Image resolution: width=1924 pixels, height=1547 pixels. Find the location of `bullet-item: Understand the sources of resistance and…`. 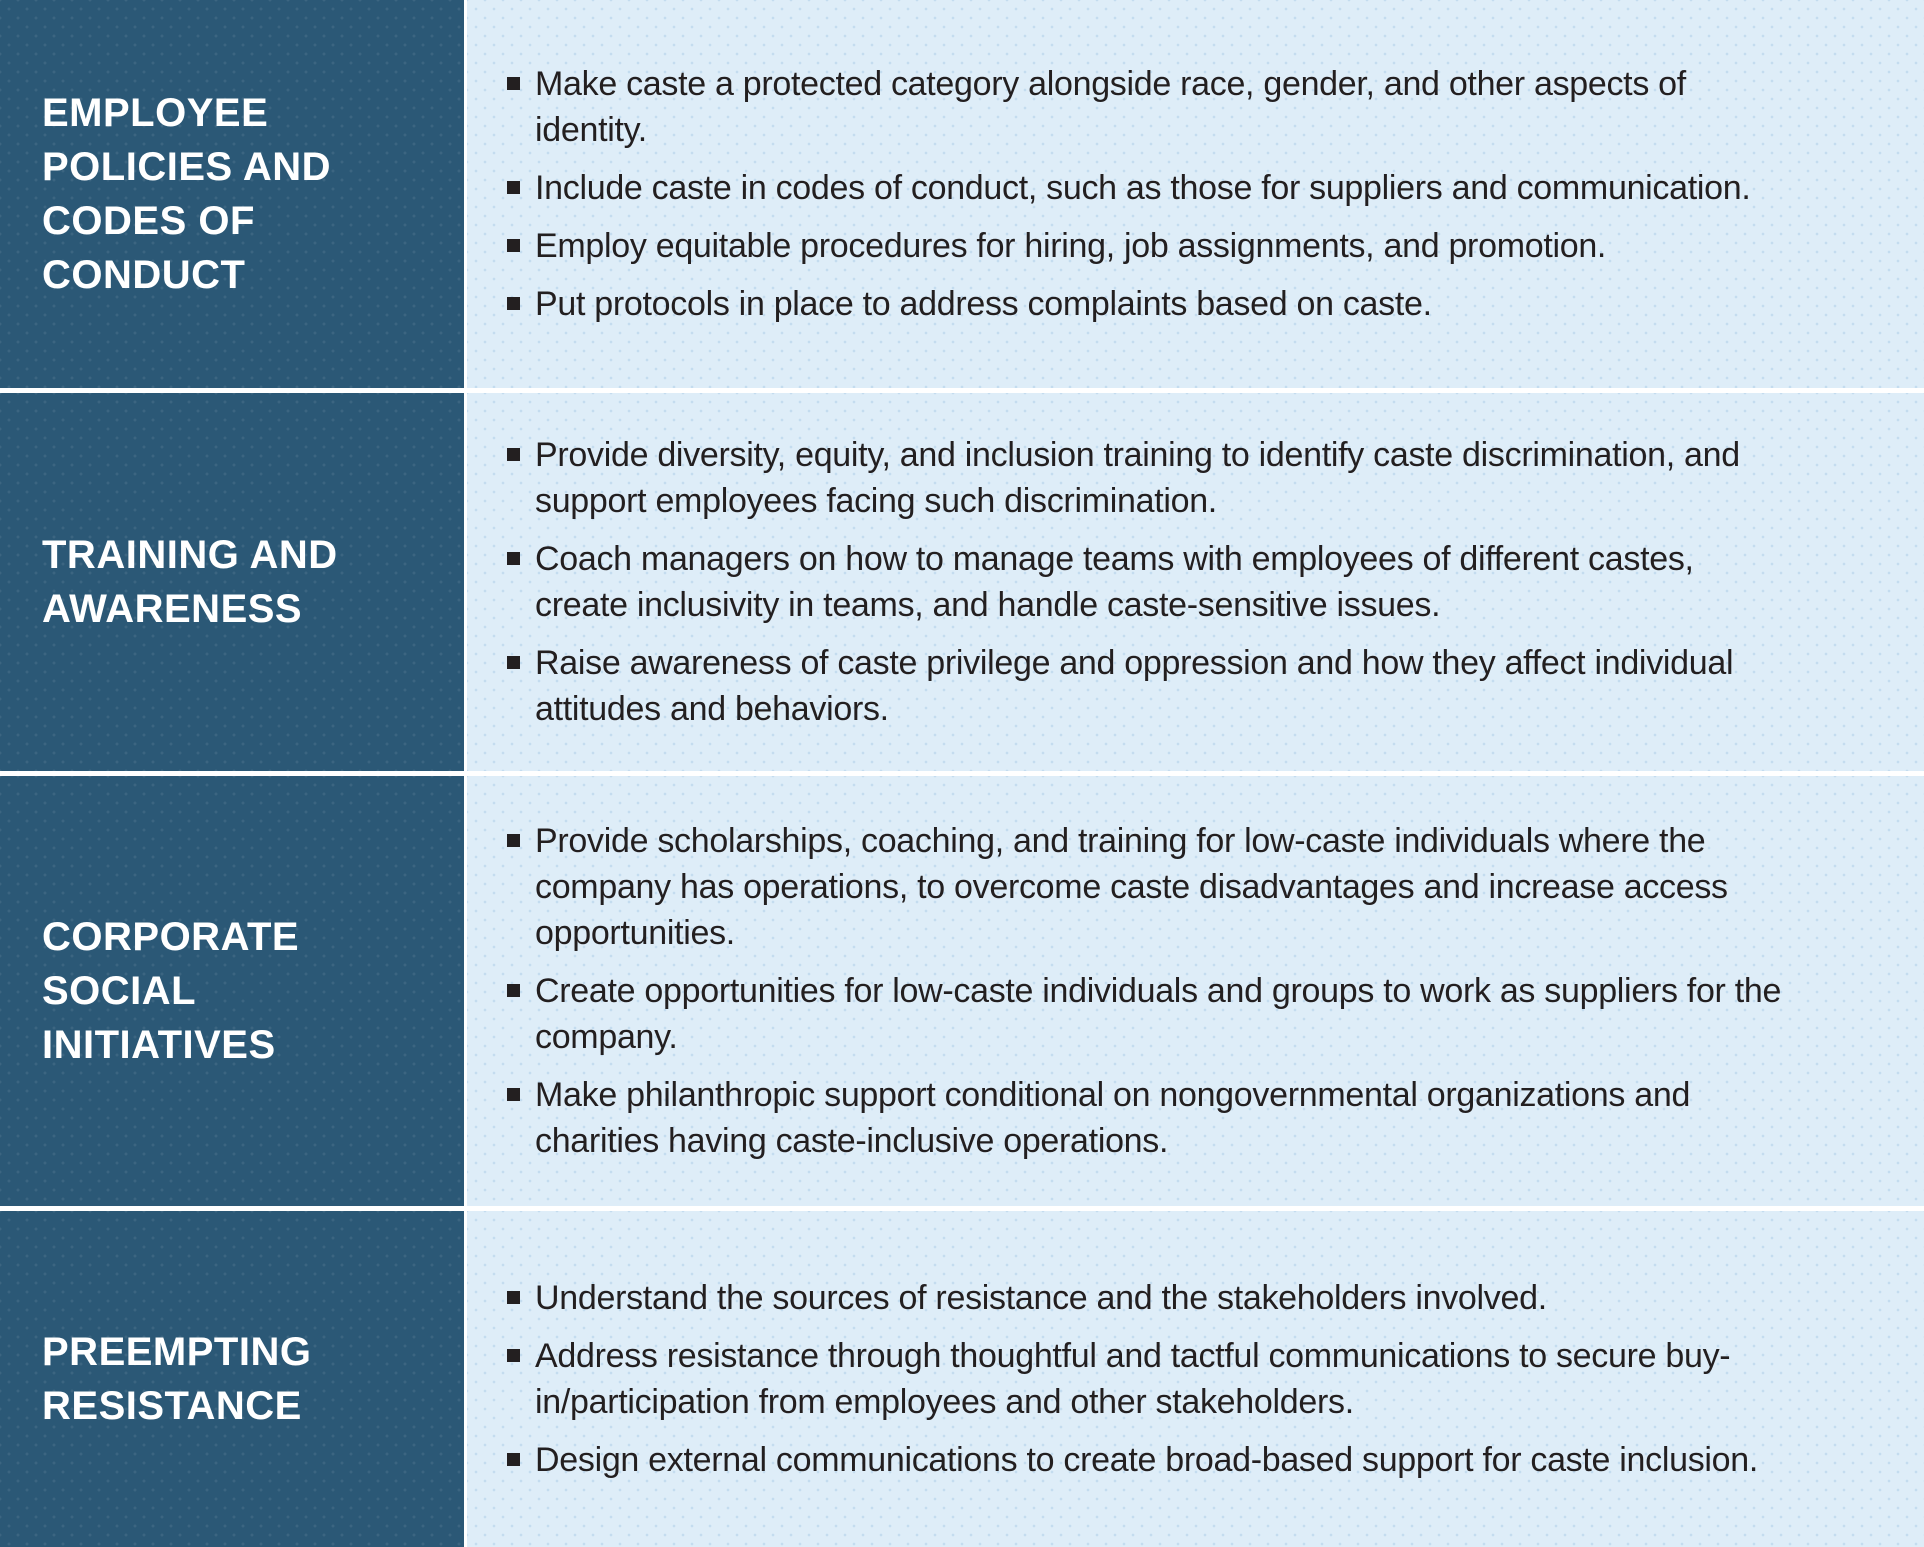

bullet-item: Understand the sources of resistance and… is located at coordinates (1149, 1298).